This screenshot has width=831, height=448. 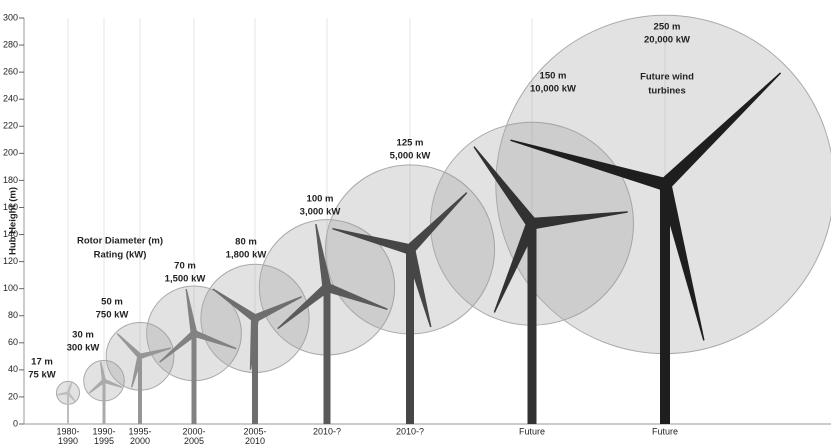 What do you see at coordinates (320, 199) in the screenshot?
I see `rotor-diameter-label: 100 m` at bounding box center [320, 199].